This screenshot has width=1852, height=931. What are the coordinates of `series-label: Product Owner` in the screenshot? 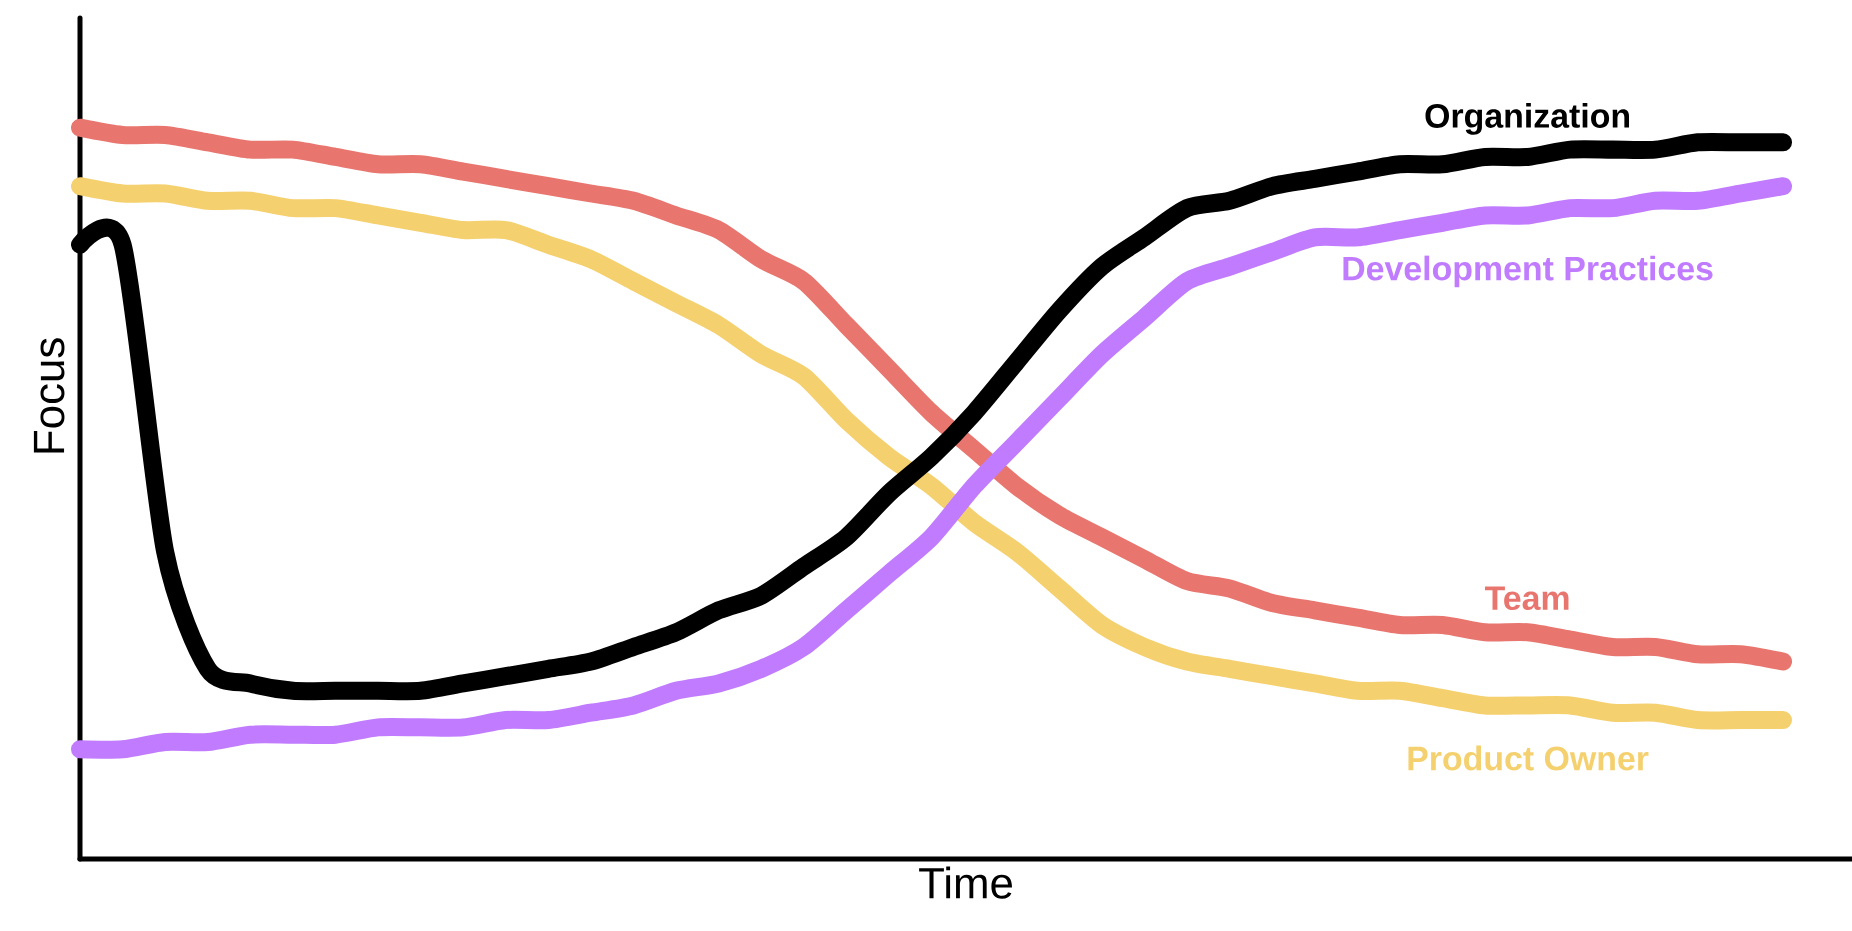 It's located at (1528, 758).